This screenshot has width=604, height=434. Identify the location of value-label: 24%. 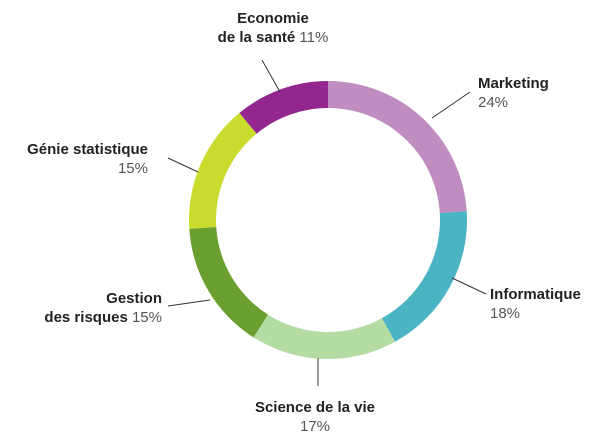
(493, 102).